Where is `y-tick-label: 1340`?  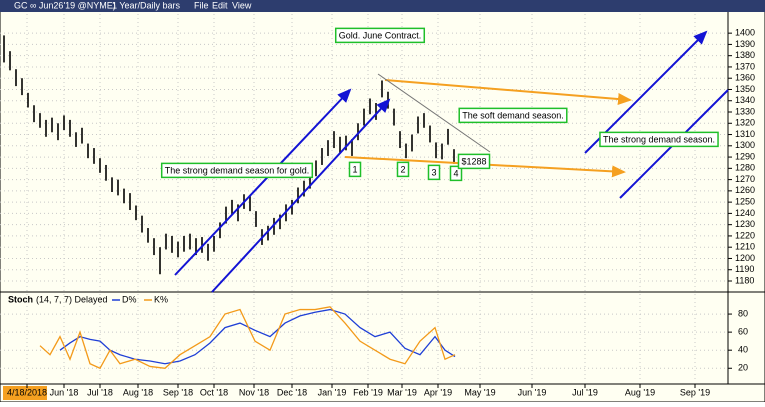
y-tick-label: 1340 is located at coordinates (745, 100).